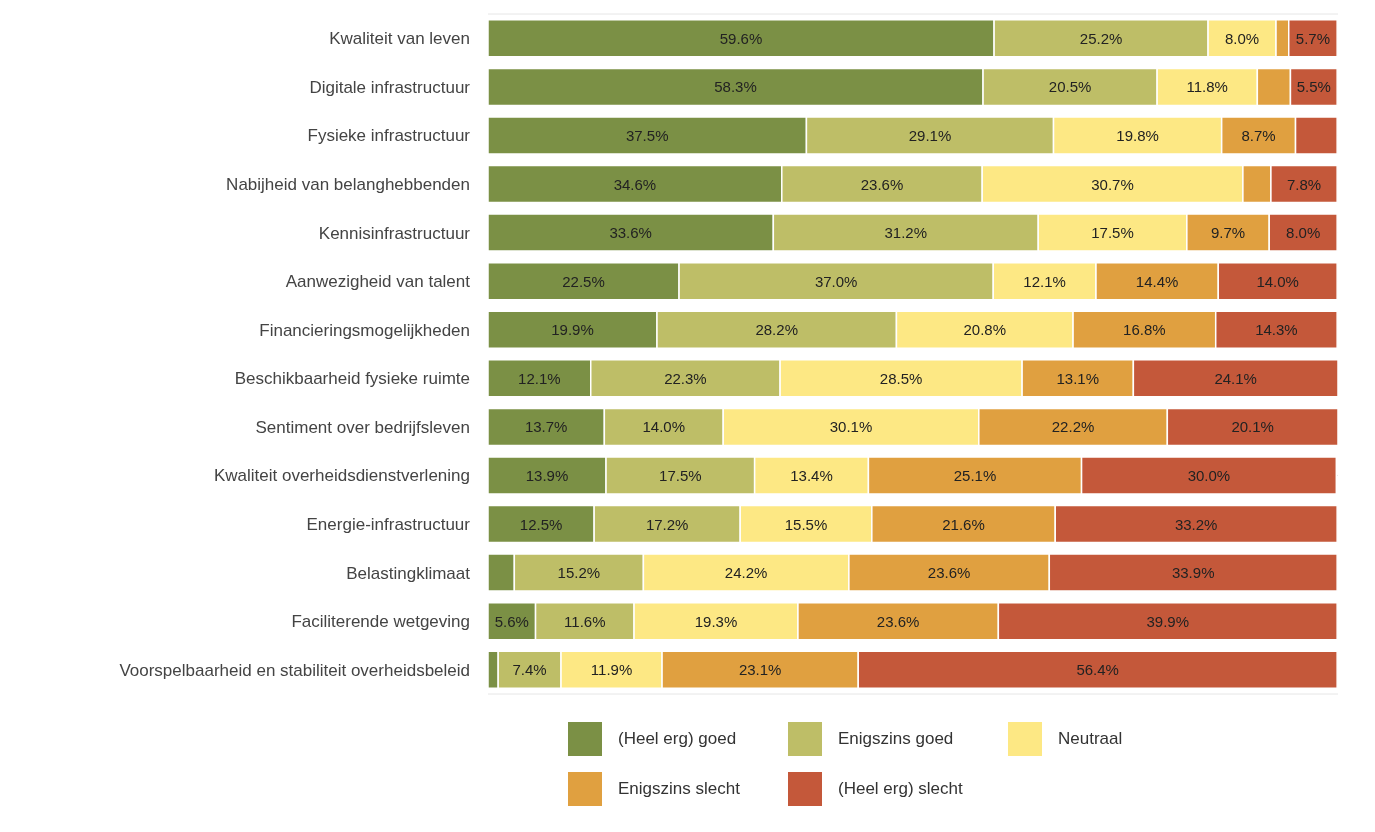  I want to click on data-label: 13.1%, so click(1078, 378).